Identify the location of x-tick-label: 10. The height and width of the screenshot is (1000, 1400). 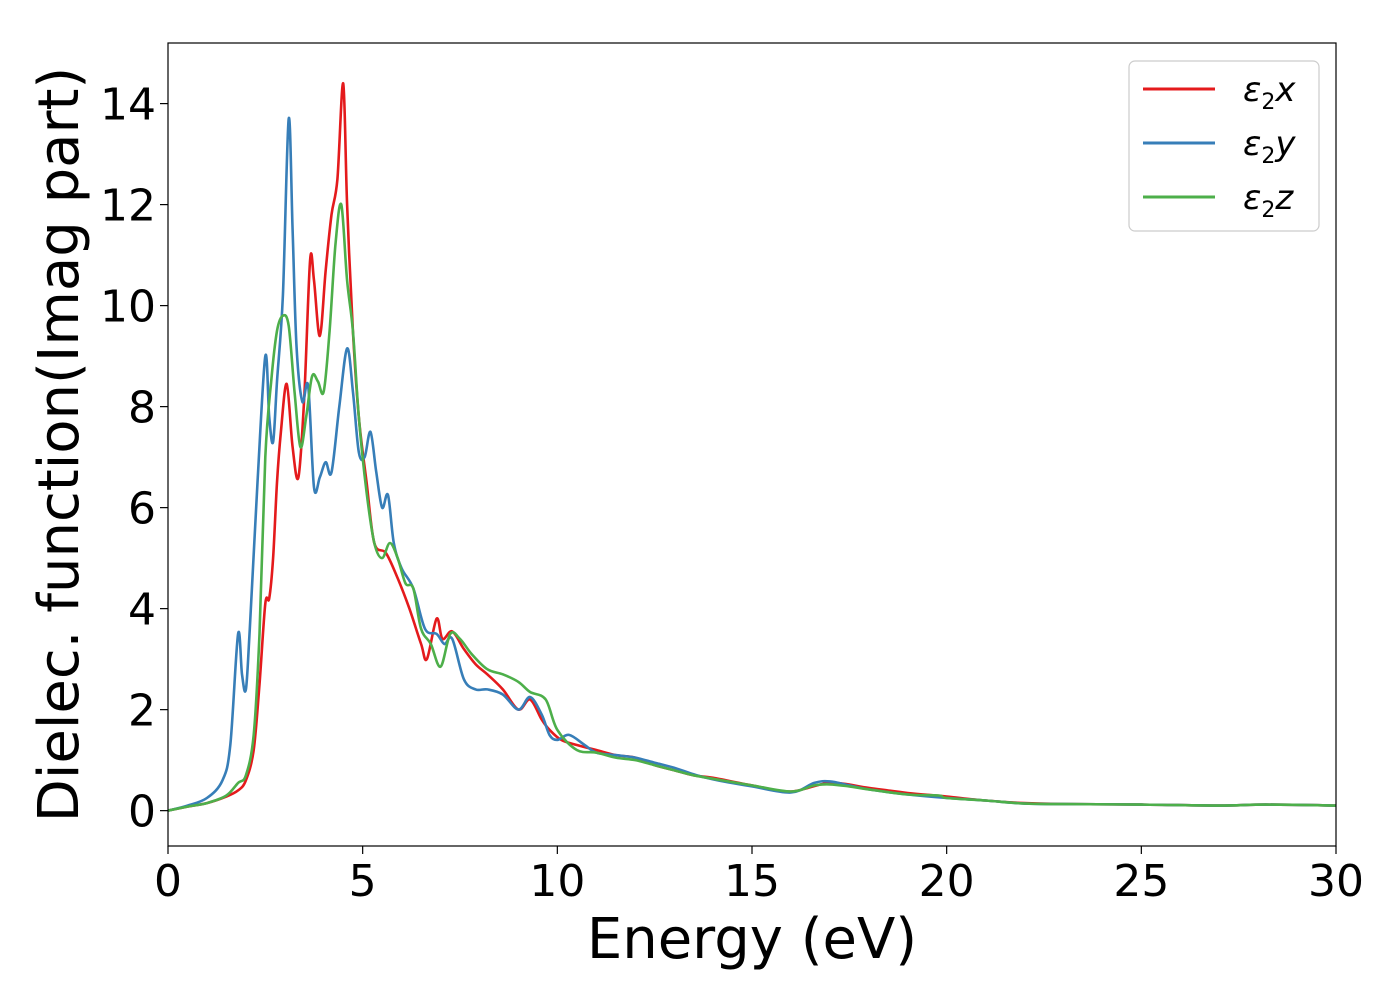
(557, 881).